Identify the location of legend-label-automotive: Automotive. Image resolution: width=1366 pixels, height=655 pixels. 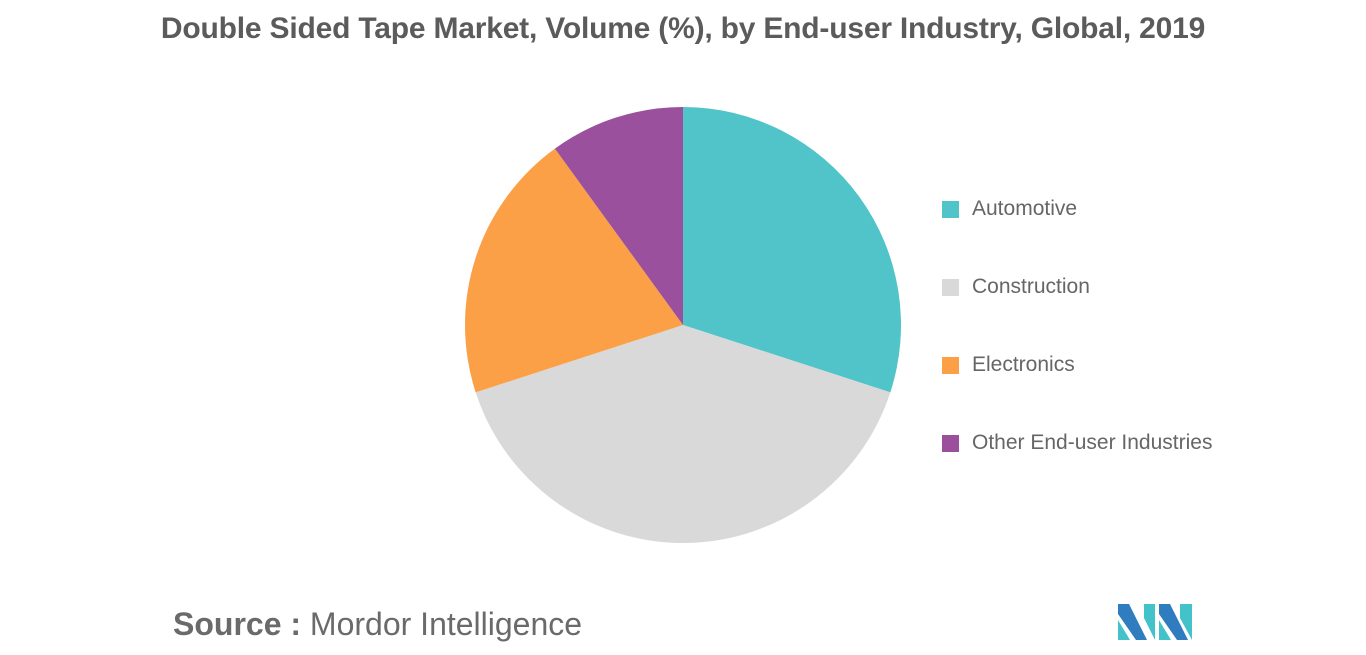
(1025, 208).